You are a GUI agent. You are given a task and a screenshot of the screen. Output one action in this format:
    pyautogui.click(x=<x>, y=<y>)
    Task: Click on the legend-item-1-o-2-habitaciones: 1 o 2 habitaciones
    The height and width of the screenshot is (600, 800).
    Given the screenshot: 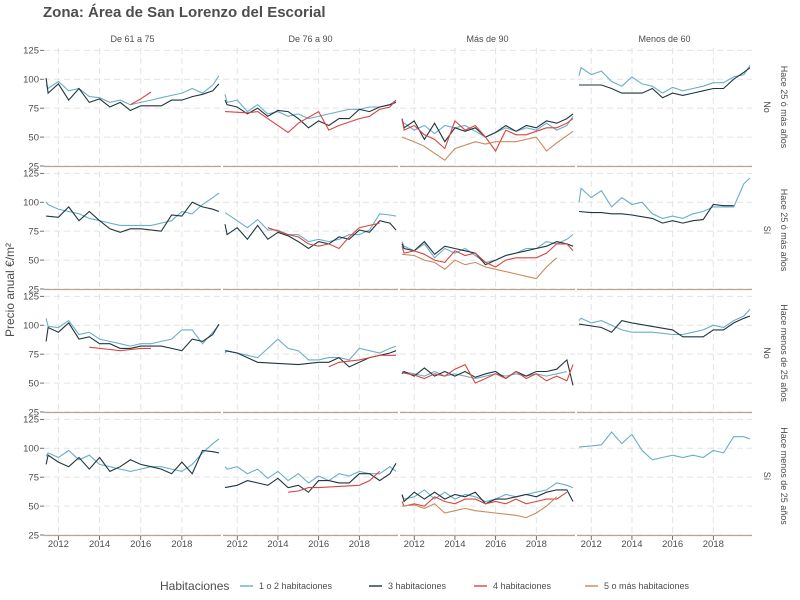 What is the action you would take?
    pyautogui.click(x=286, y=586)
    